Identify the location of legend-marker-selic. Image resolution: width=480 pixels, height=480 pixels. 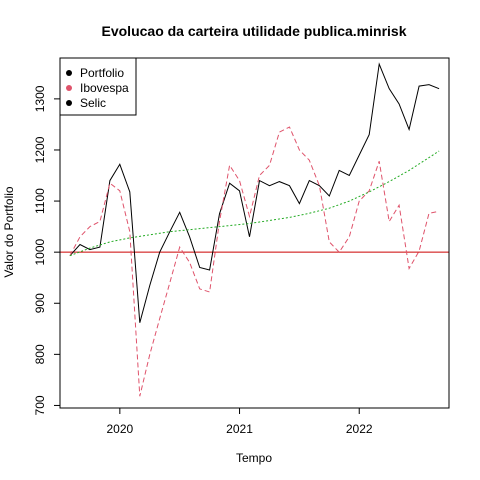
(69, 103).